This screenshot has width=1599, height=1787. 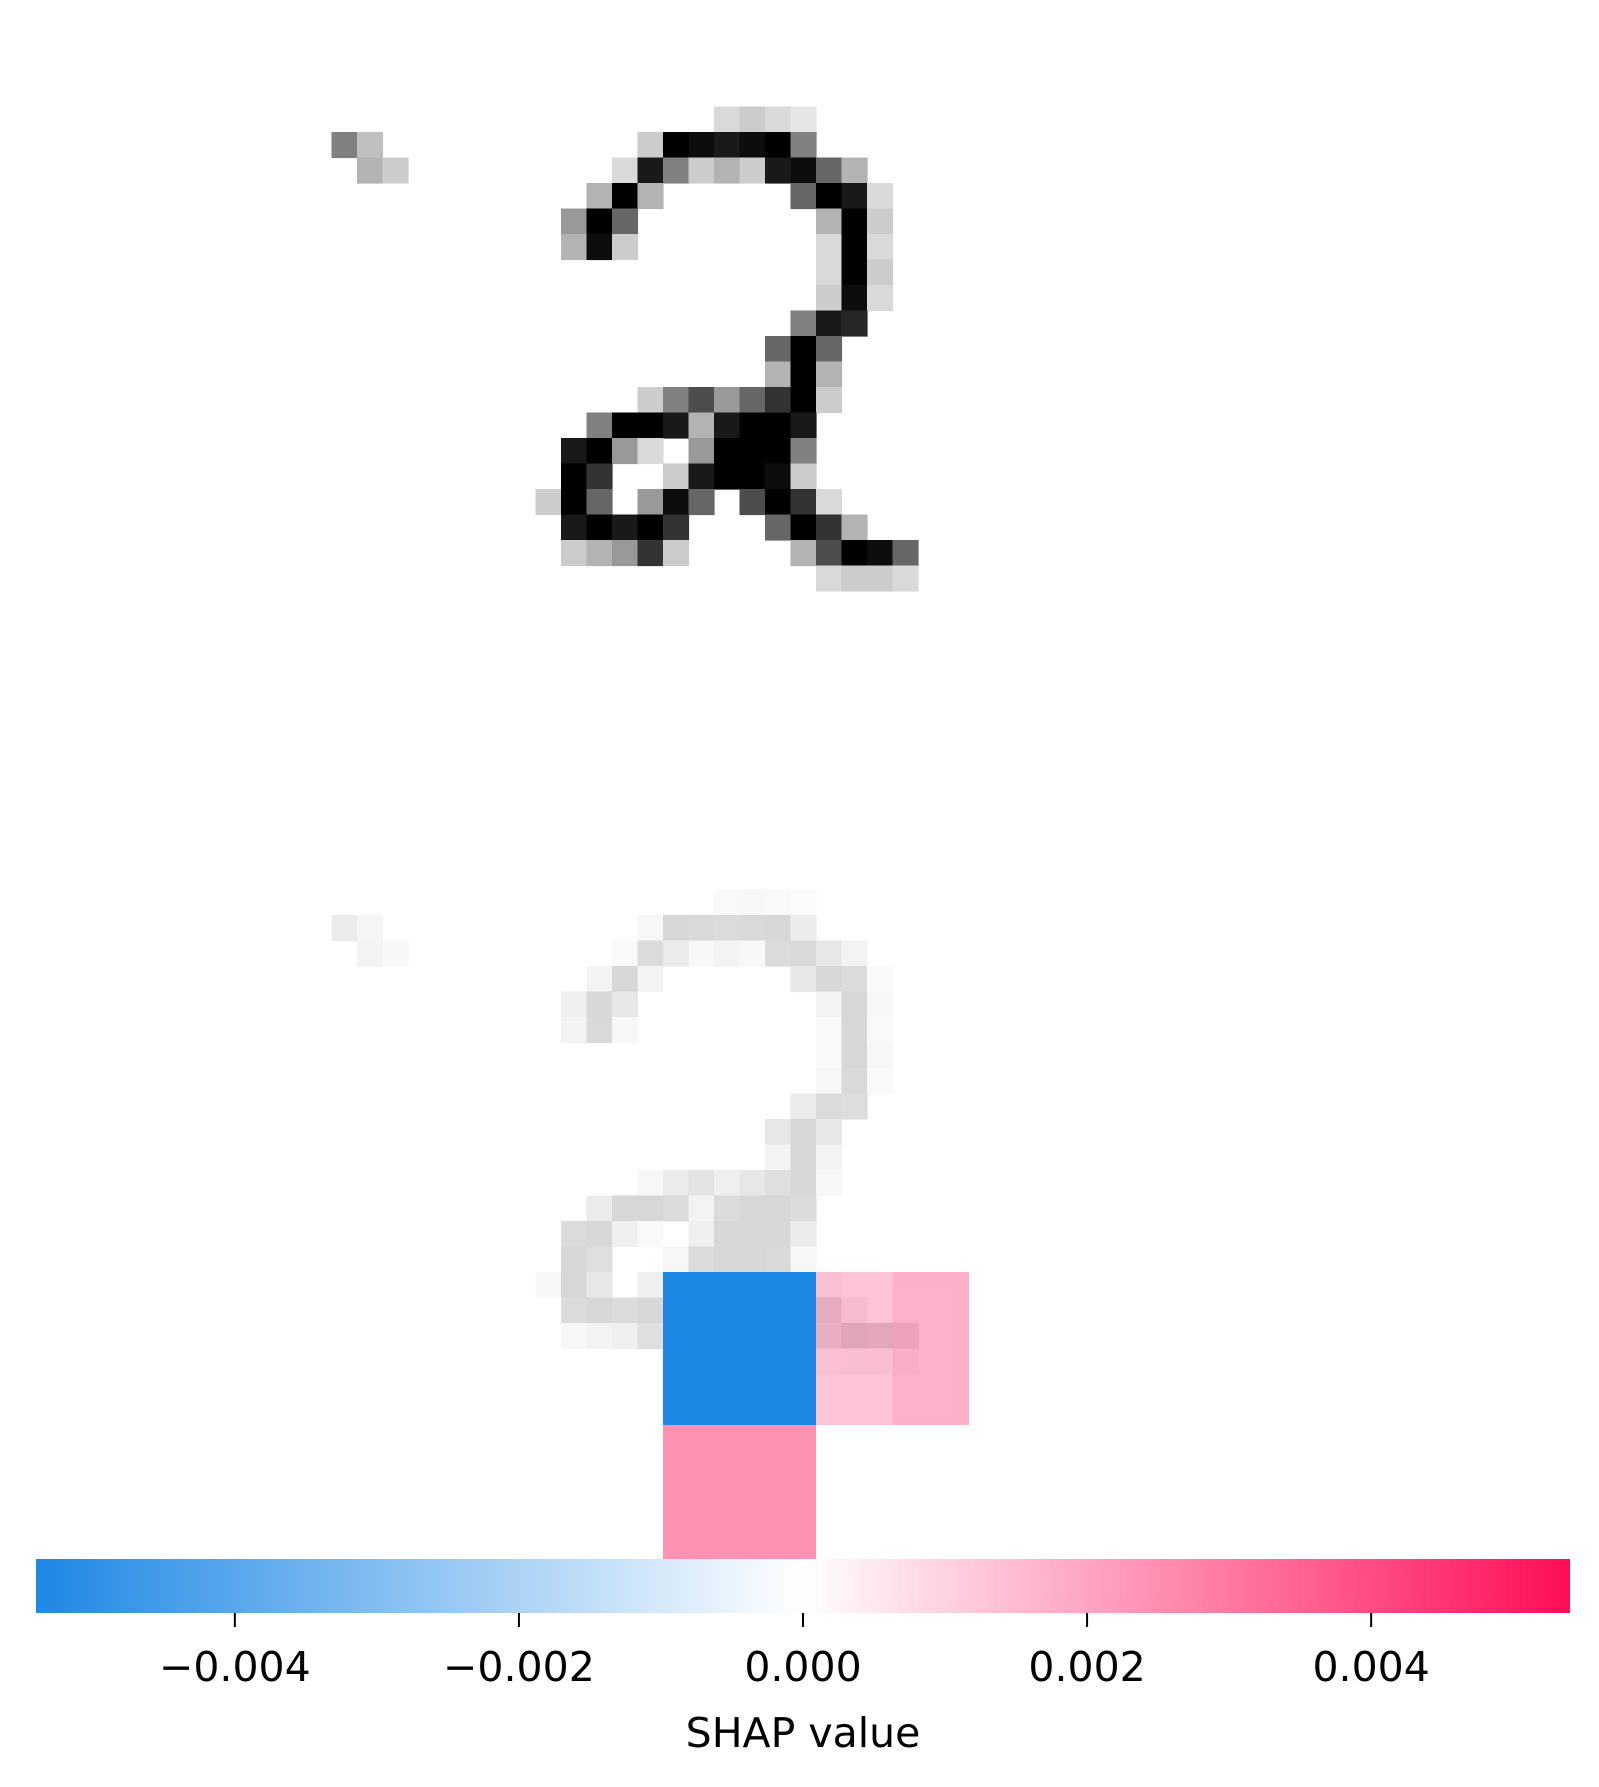 What do you see at coordinates (803, 1733) in the screenshot?
I see `colorbar-label: SHAP value` at bounding box center [803, 1733].